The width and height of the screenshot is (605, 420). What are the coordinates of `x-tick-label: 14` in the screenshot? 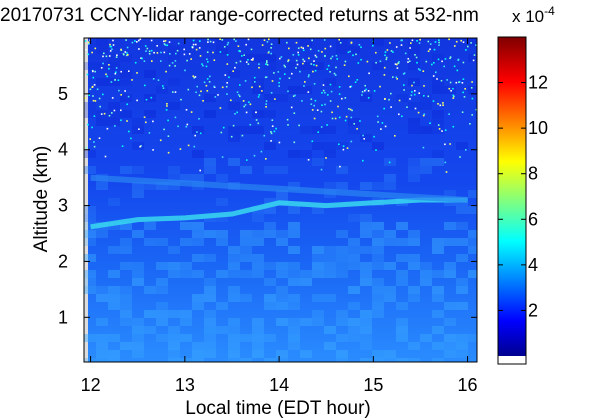 It's located at (279, 385).